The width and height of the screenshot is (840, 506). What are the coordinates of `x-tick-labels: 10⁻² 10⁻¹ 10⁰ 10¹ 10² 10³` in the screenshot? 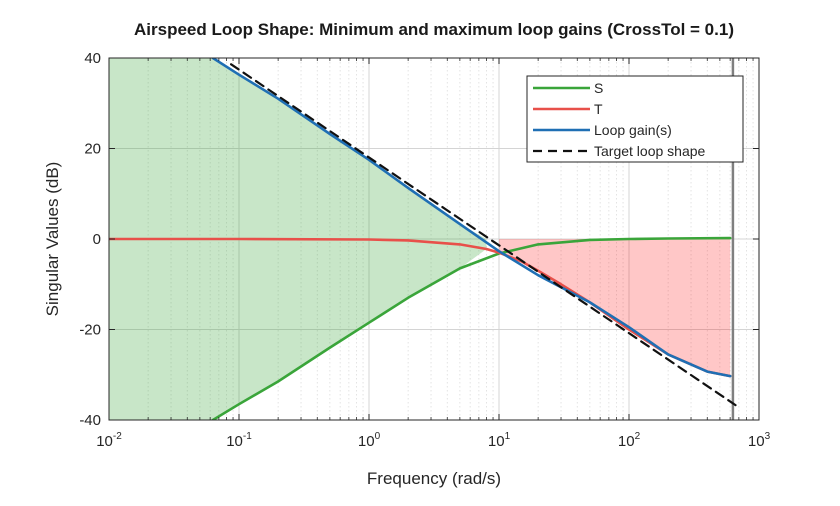 It's located at (433, 440).